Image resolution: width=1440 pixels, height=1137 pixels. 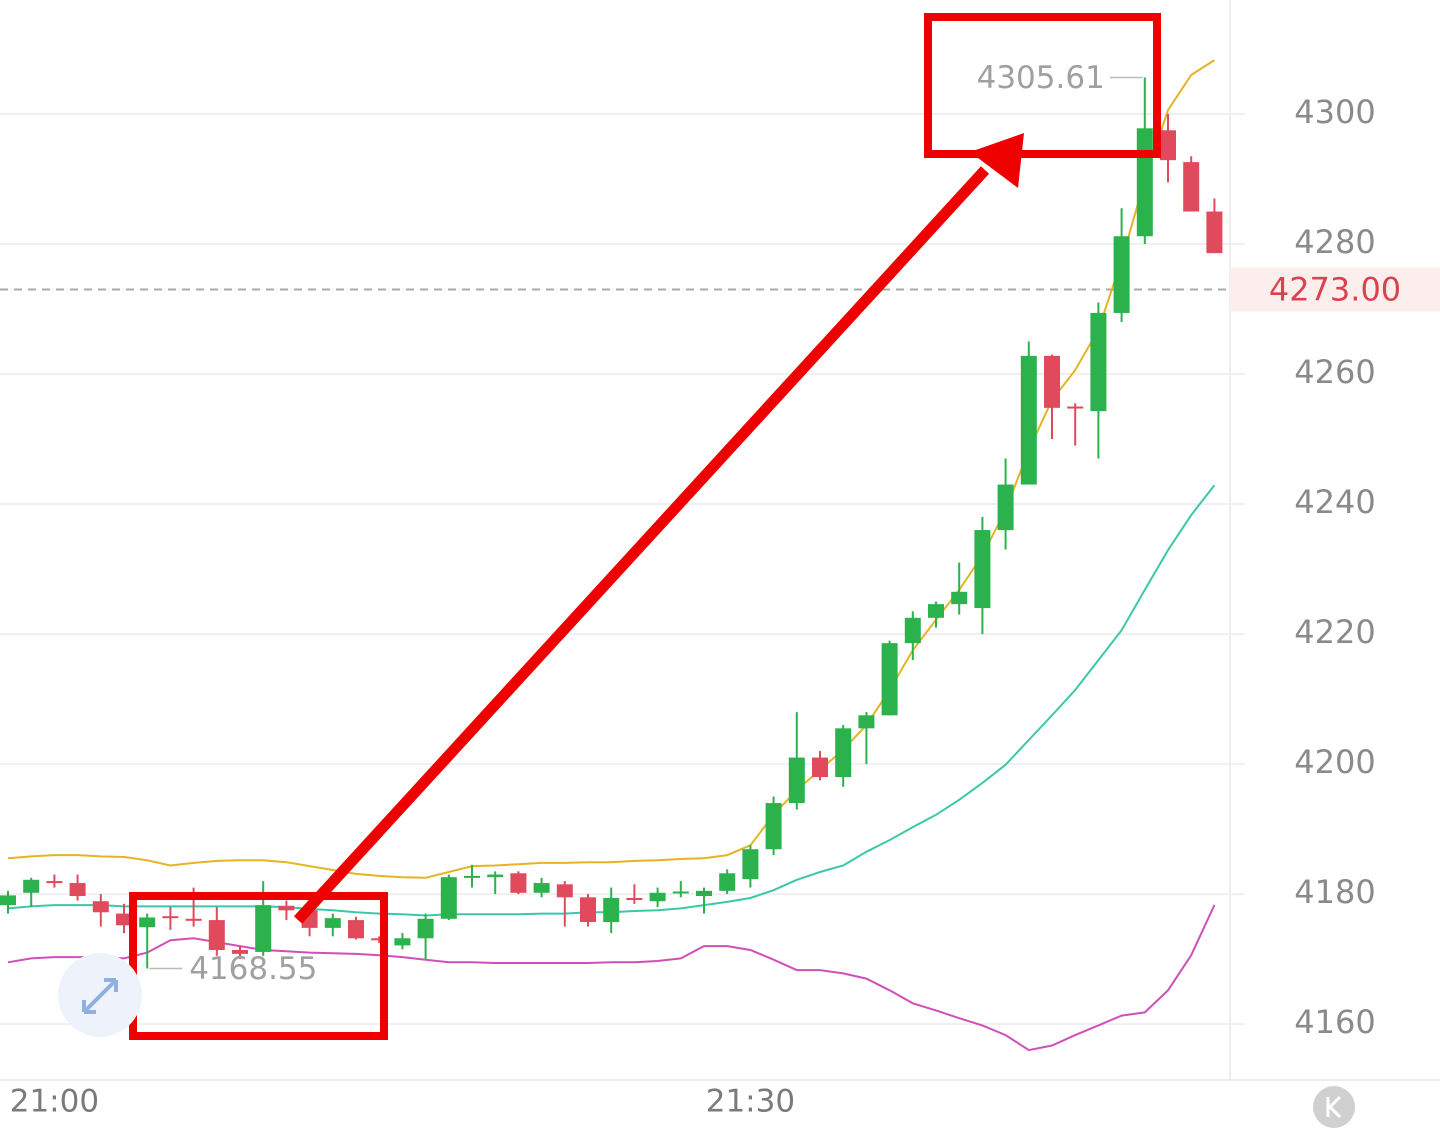 I want to click on arrow-head, so click(x=997, y=160).